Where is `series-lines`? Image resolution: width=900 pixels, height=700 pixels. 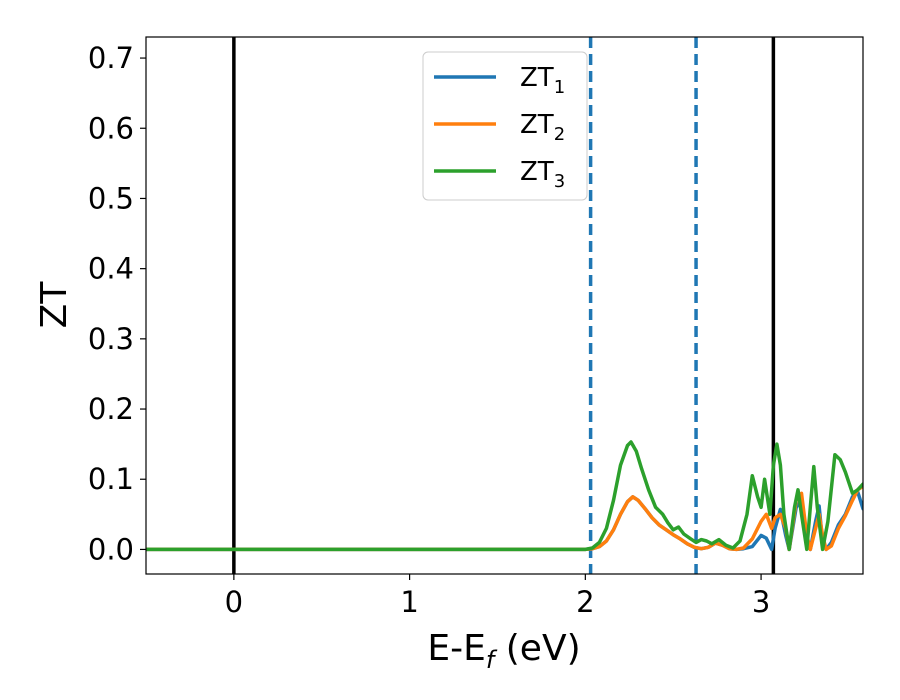
series-lines is located at coordinates (504, 496).